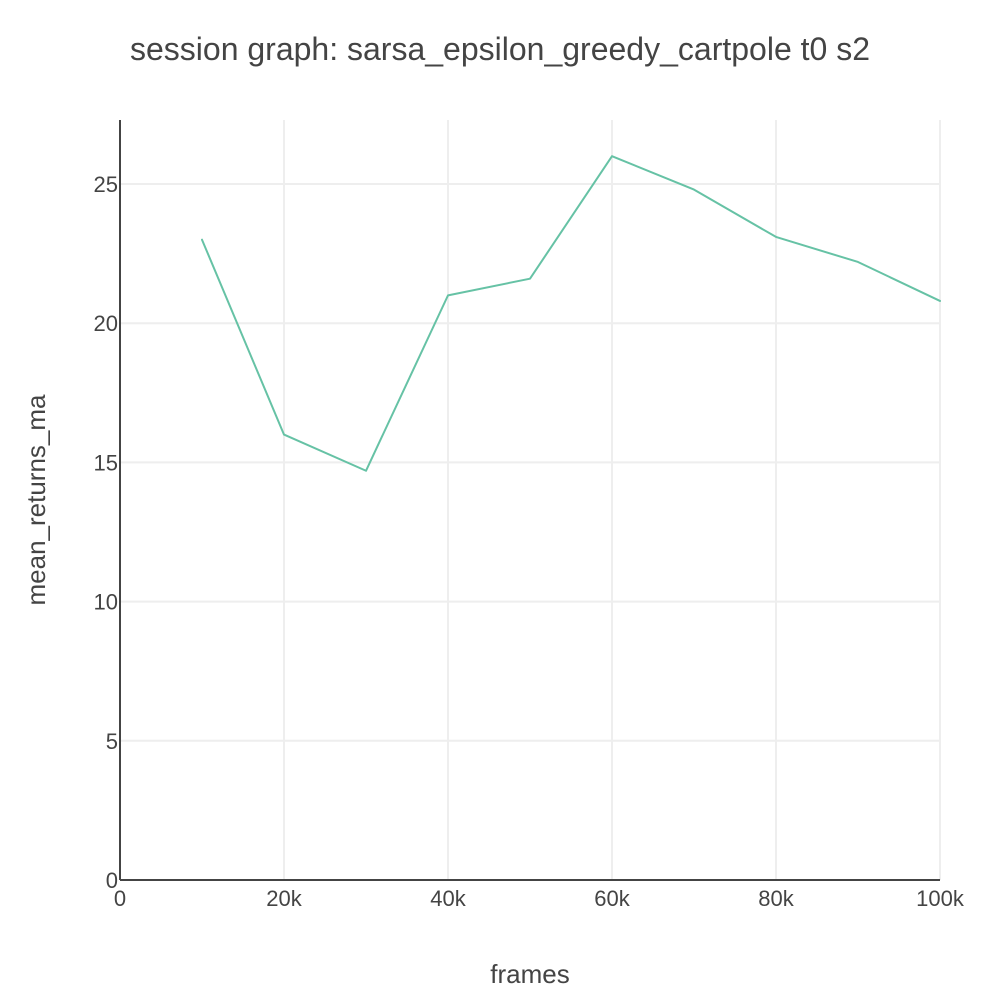 This screenshot has width=1000, height=1000. I want to click on x-tick-label: 0, so click(120, 898).